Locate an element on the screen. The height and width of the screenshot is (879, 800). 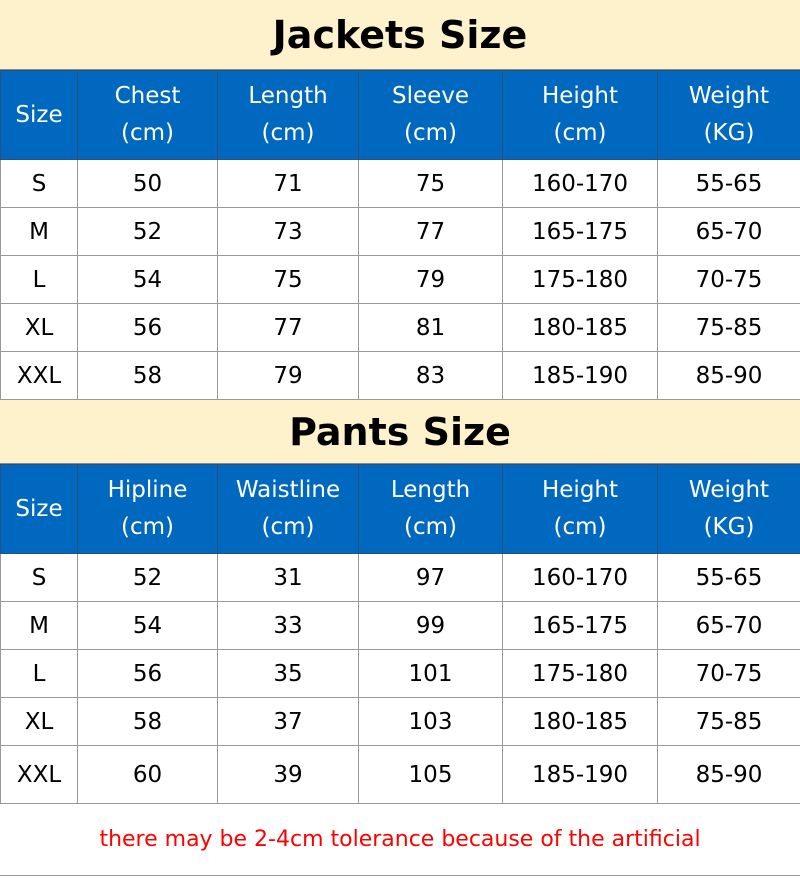
header-line: Chest is located at coordinates (147, 96).